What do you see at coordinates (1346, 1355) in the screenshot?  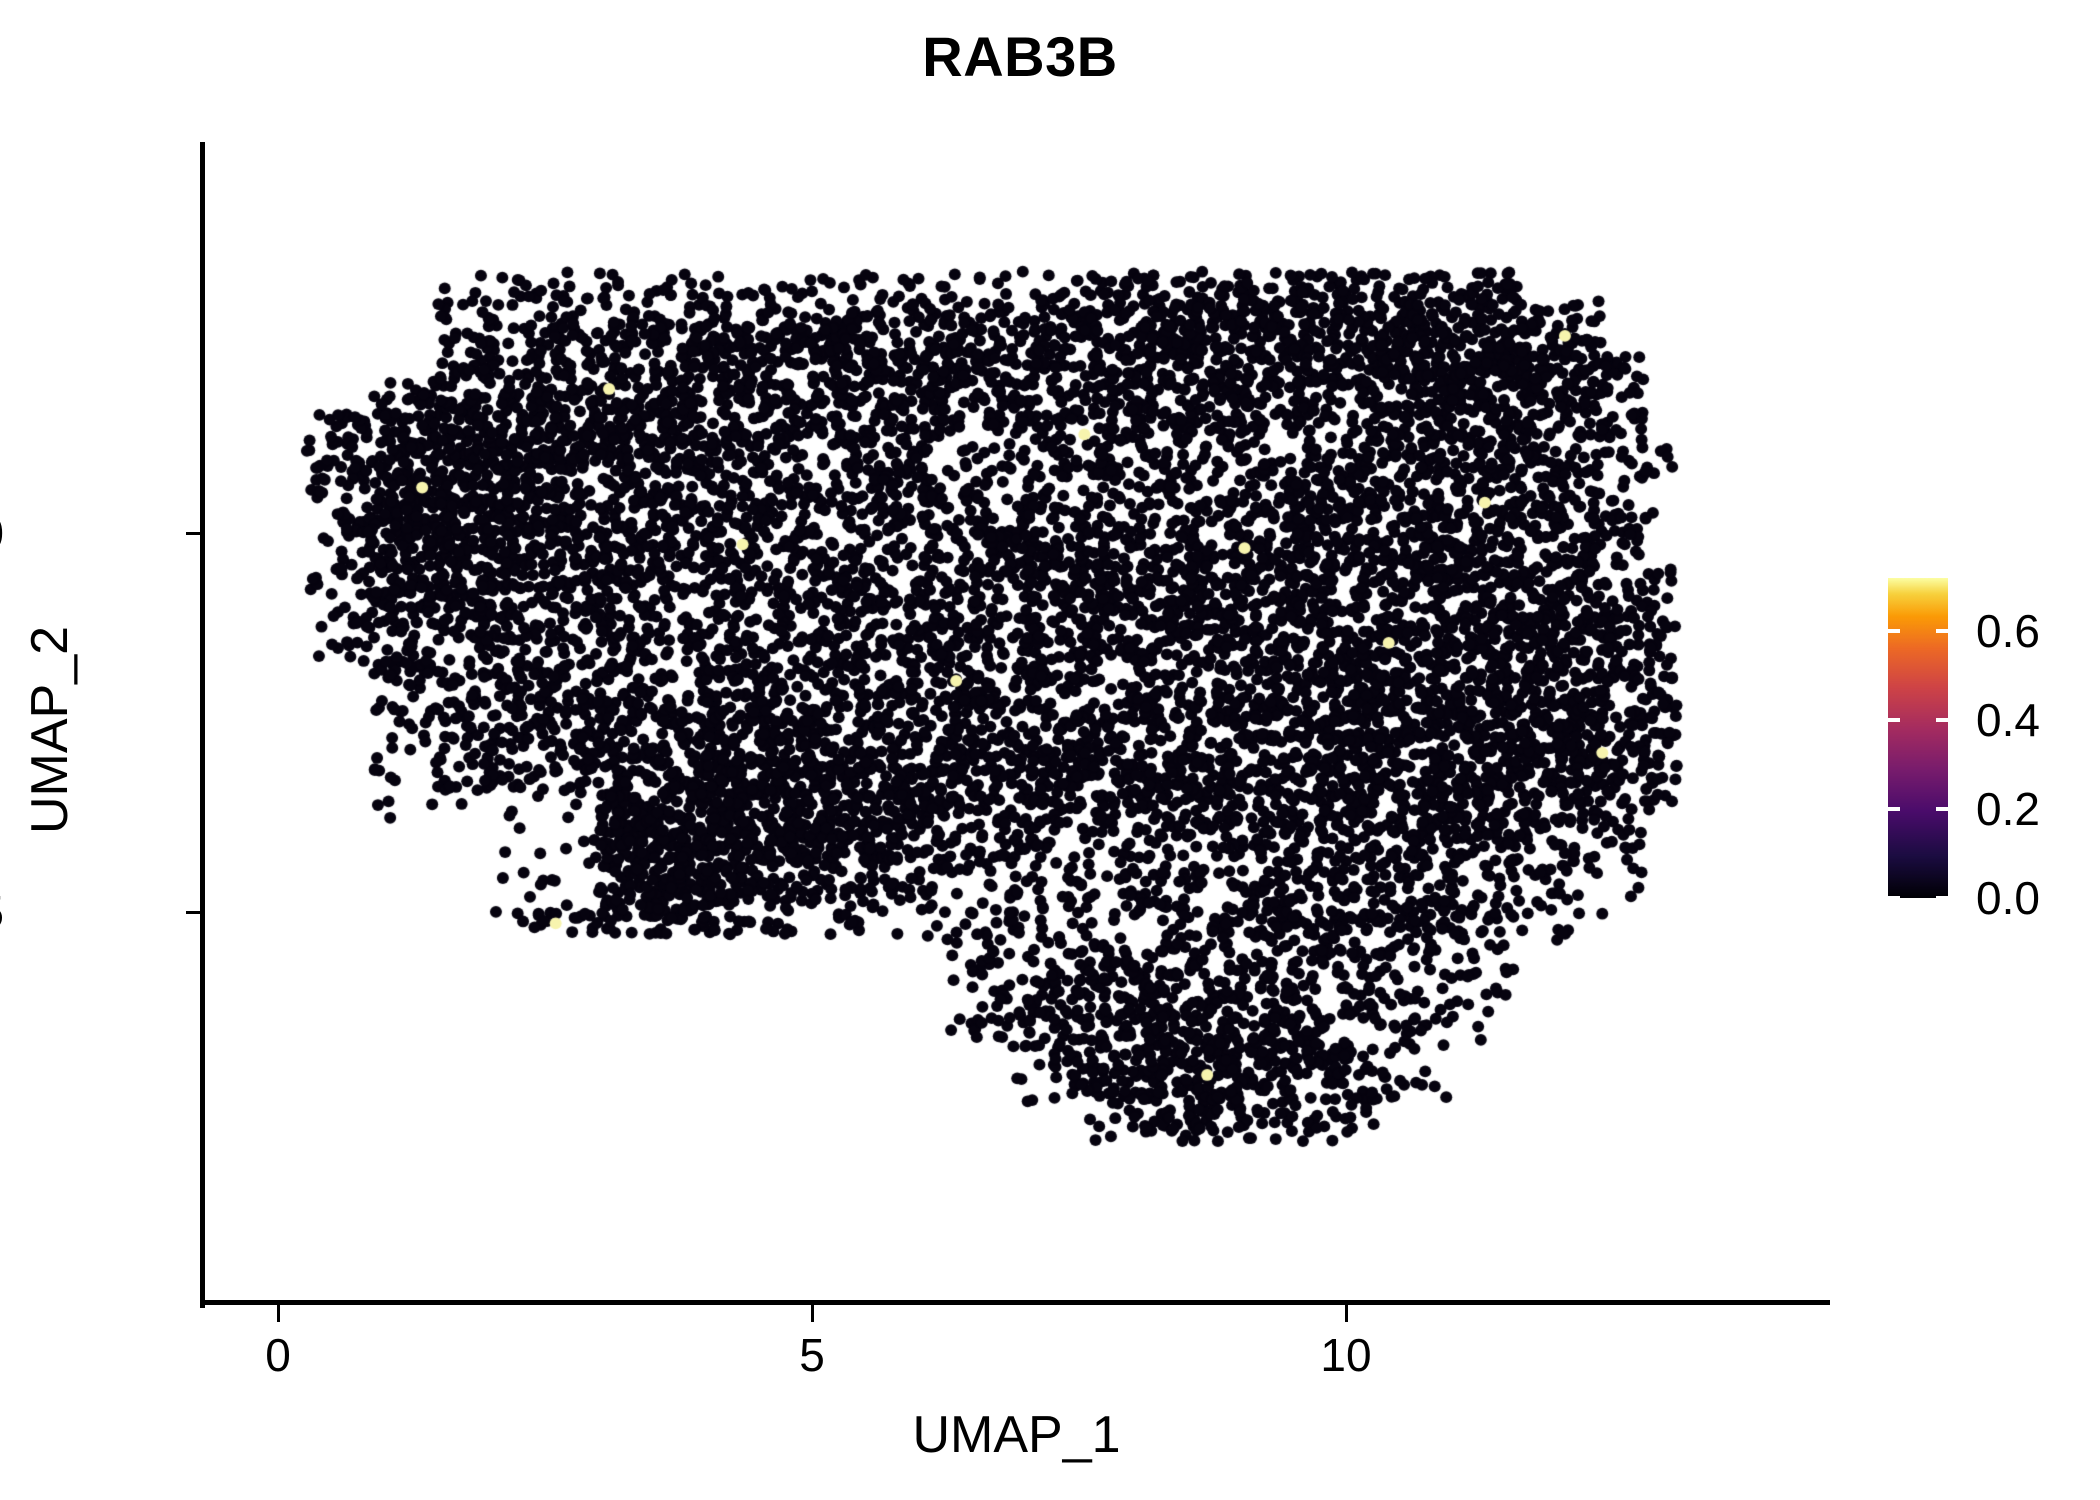 I see `x-tick-label: 10` at bounding box center [1346, 1355].